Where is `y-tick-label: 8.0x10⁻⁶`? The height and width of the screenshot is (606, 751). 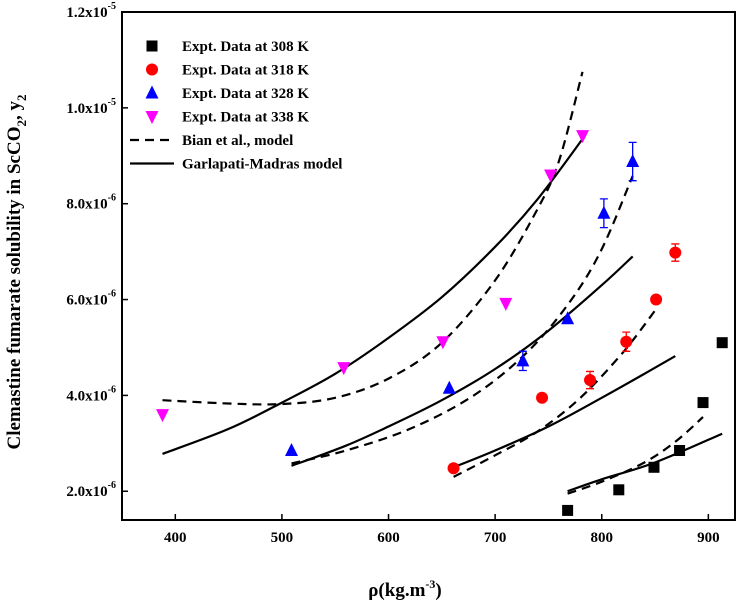 y-tick-label: 8.0x10⁻⁶ is located at coordinates (91, 203).